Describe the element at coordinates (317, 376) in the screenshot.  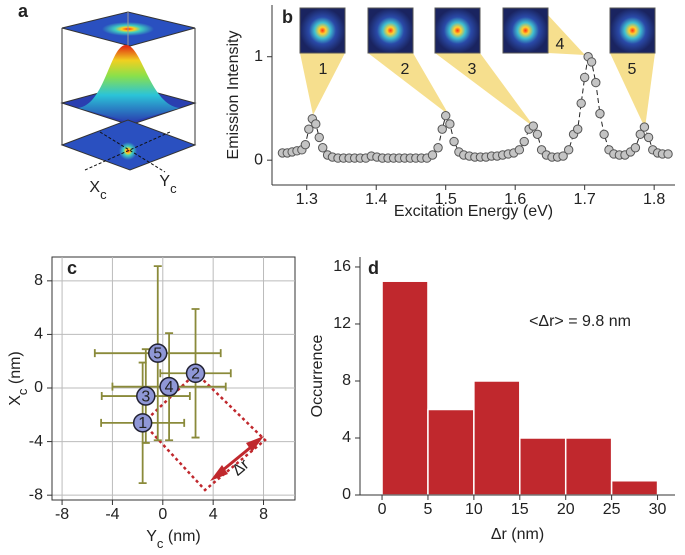
I see `y-axis-label: Occurrence` at that location.